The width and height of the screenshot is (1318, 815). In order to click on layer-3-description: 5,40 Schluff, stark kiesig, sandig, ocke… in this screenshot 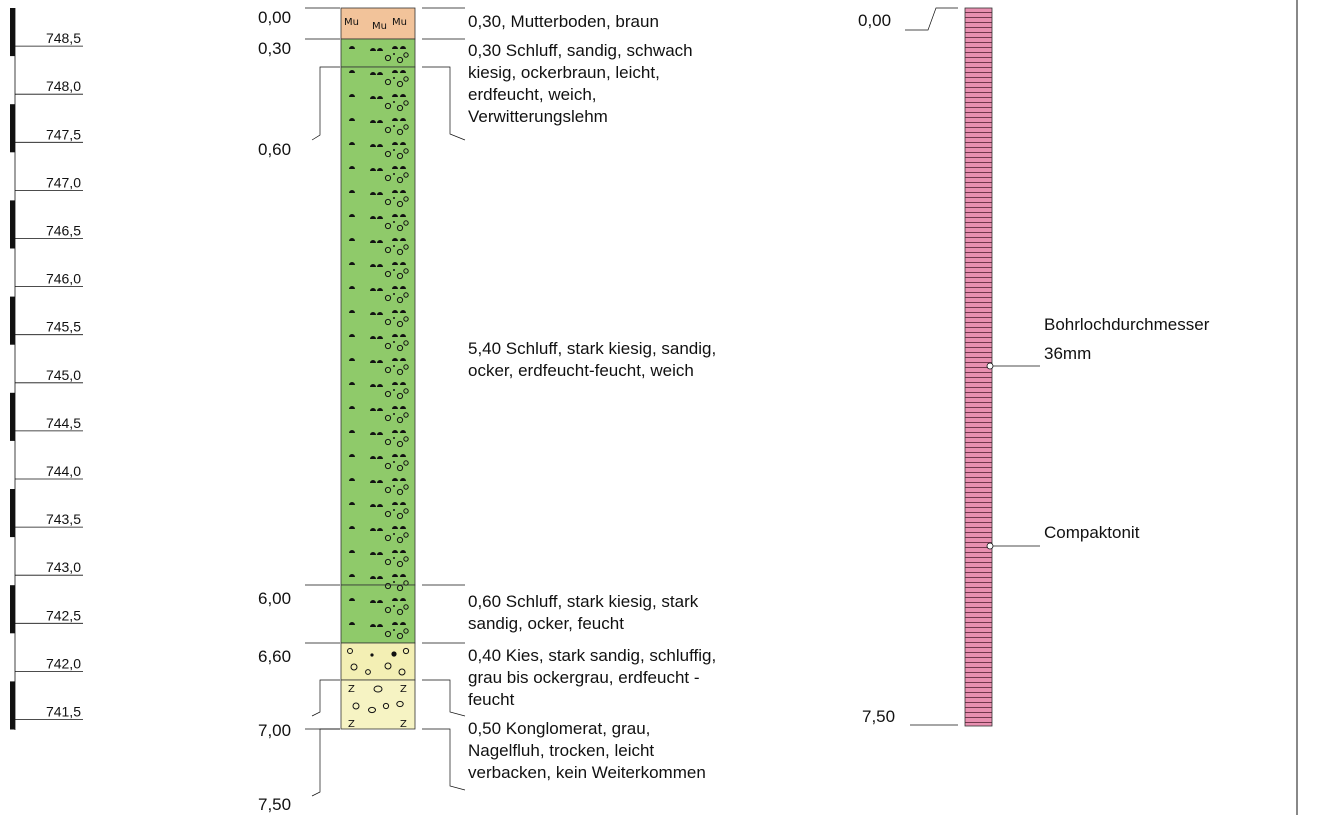, I will do `click(594, 359)`.